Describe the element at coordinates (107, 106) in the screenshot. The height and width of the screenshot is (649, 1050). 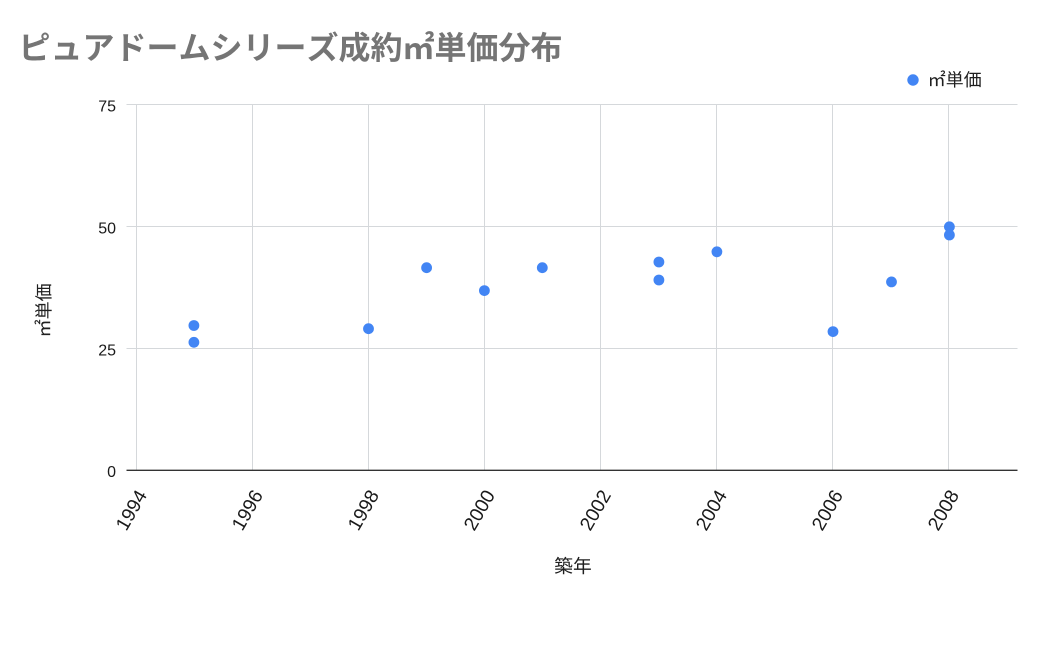
I see `svg-text: 75` at that location.